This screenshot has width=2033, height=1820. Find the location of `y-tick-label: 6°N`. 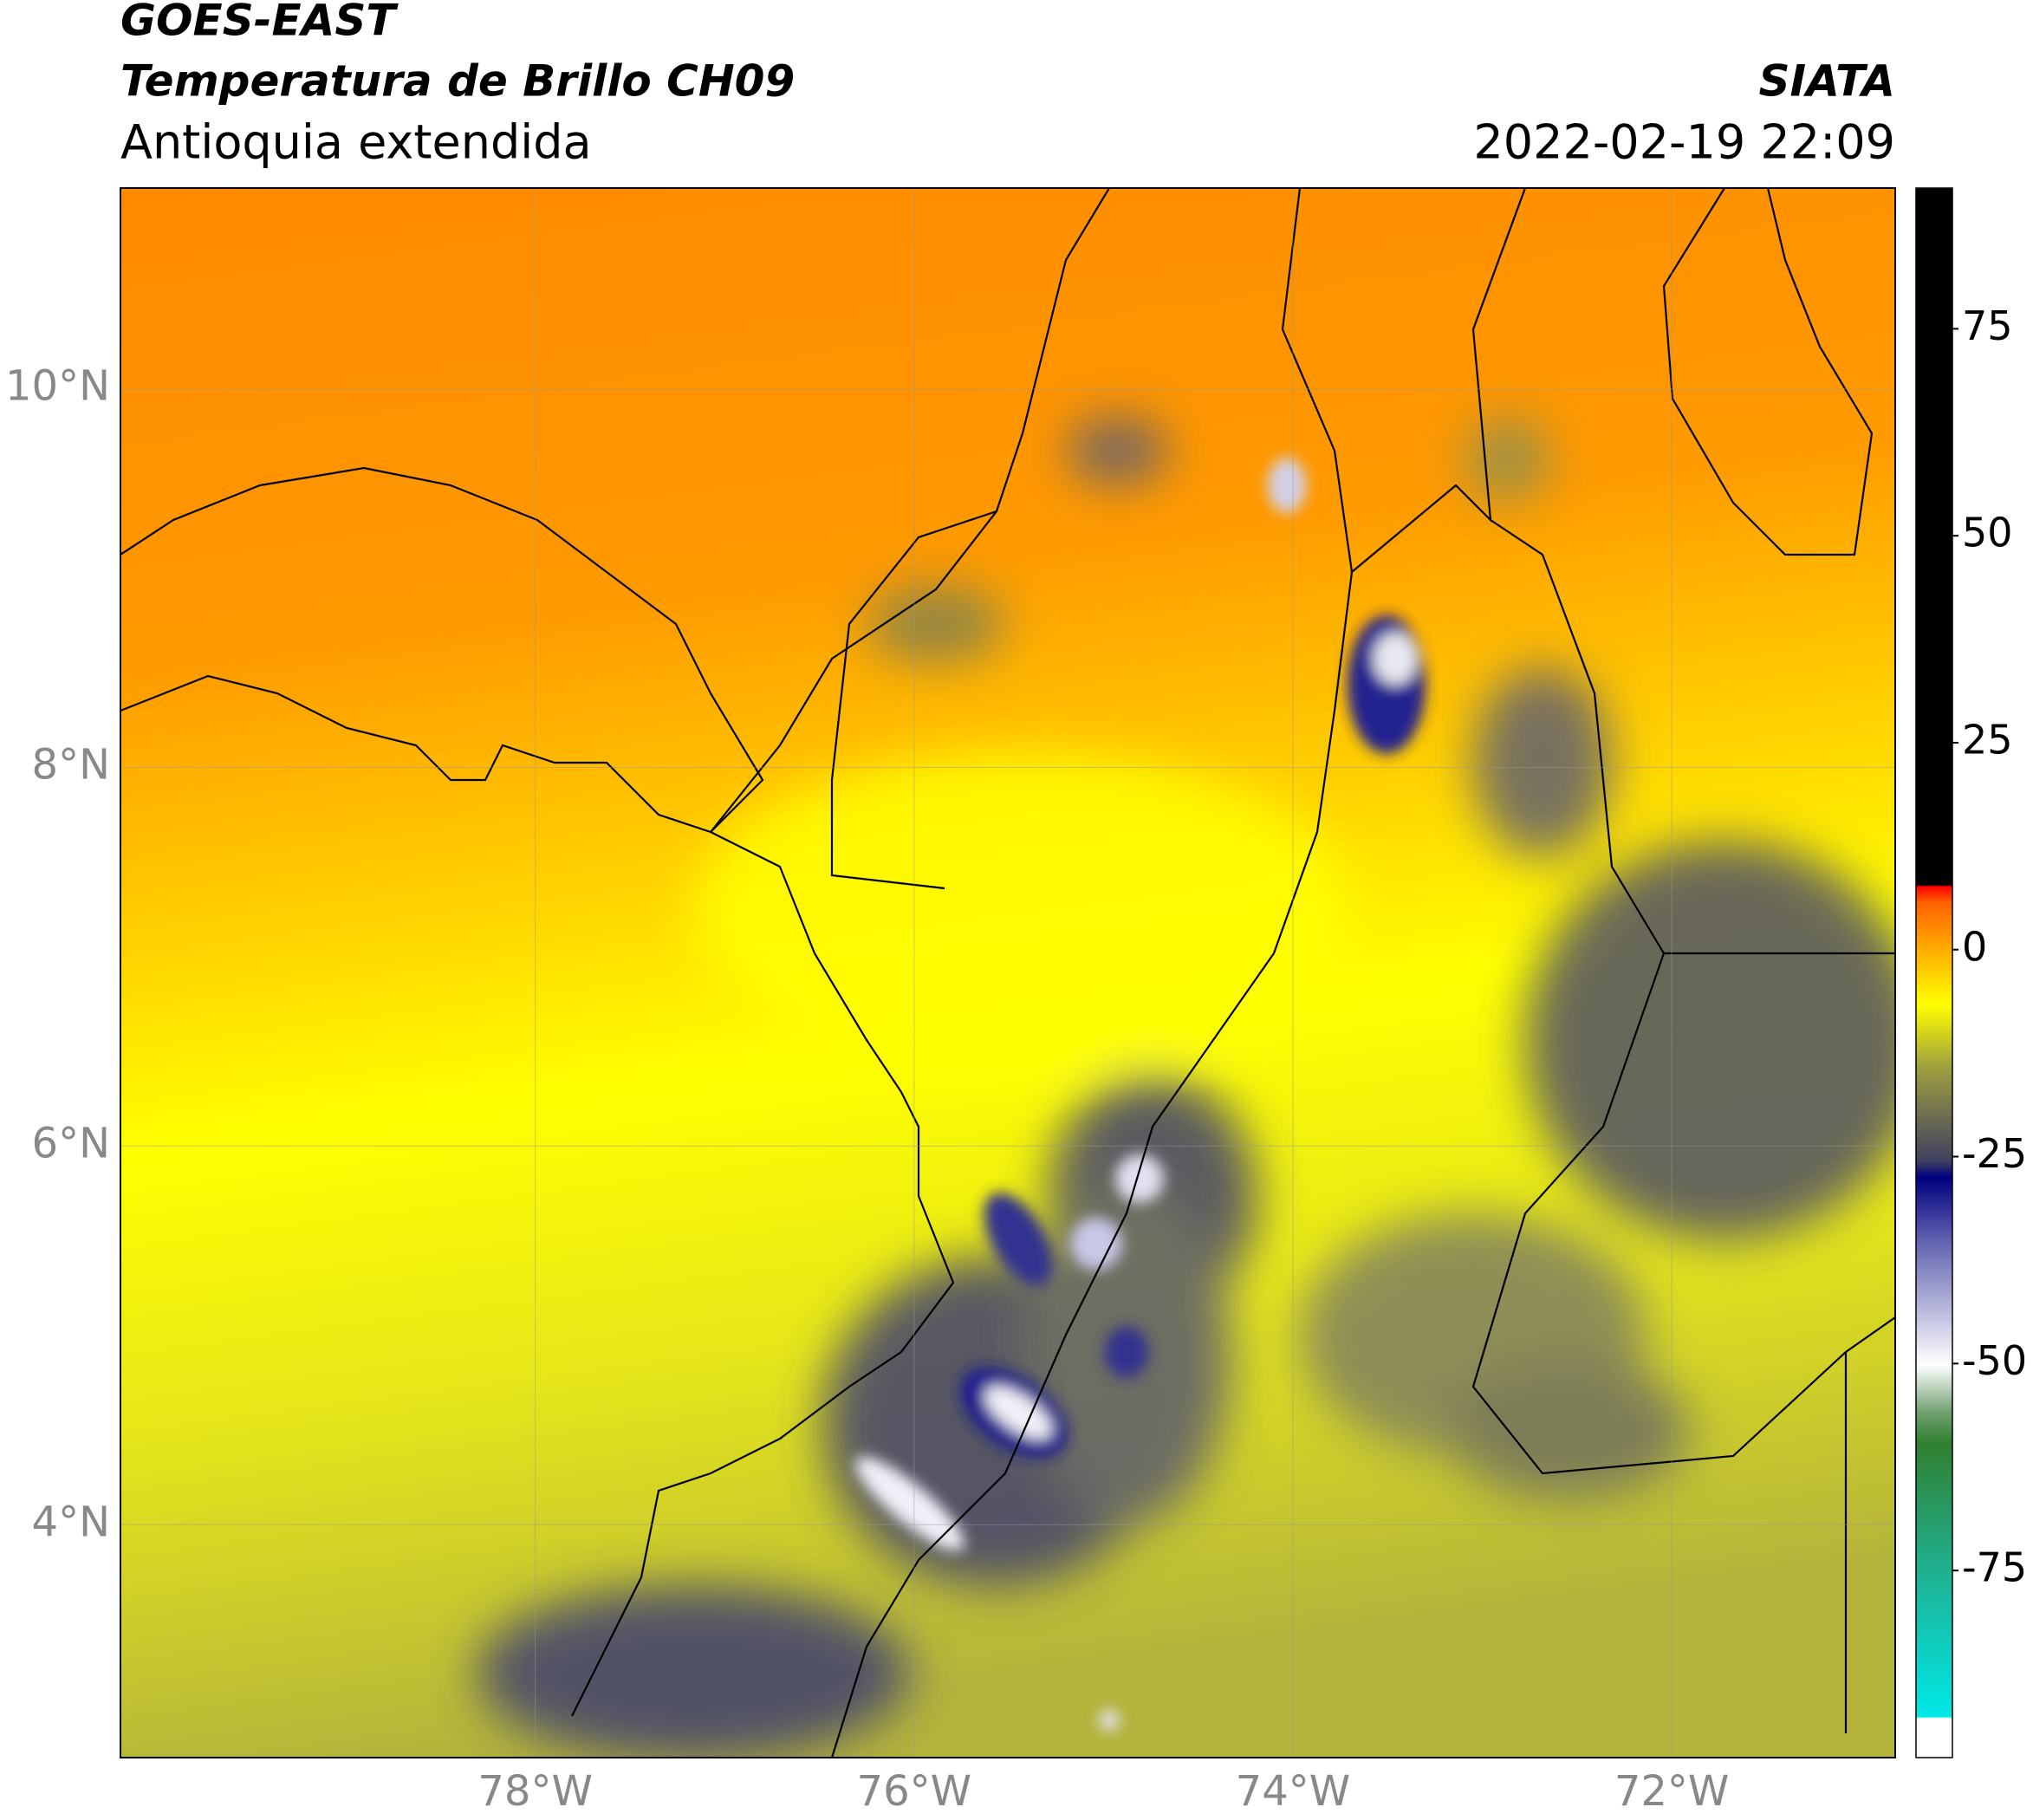

y-tick-label: 6°N is located at coordinates (71, 1143).